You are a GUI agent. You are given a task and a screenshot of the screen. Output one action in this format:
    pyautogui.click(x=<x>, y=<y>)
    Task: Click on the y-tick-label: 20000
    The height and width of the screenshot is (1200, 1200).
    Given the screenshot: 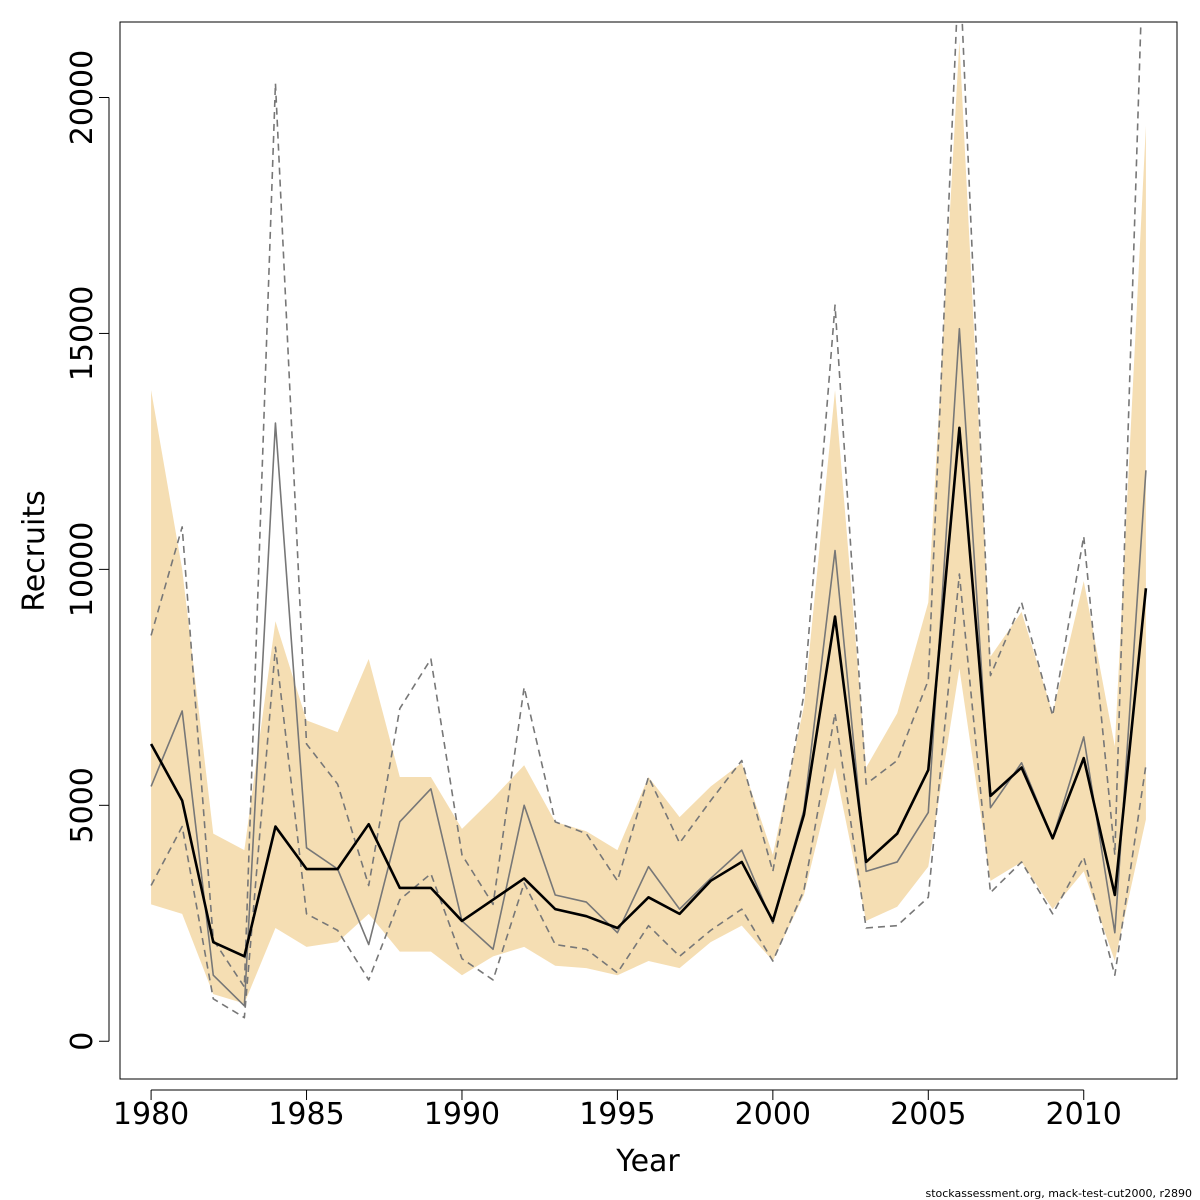 What is the action you would take?
    pyautogui.click(x=82, y=97)
    